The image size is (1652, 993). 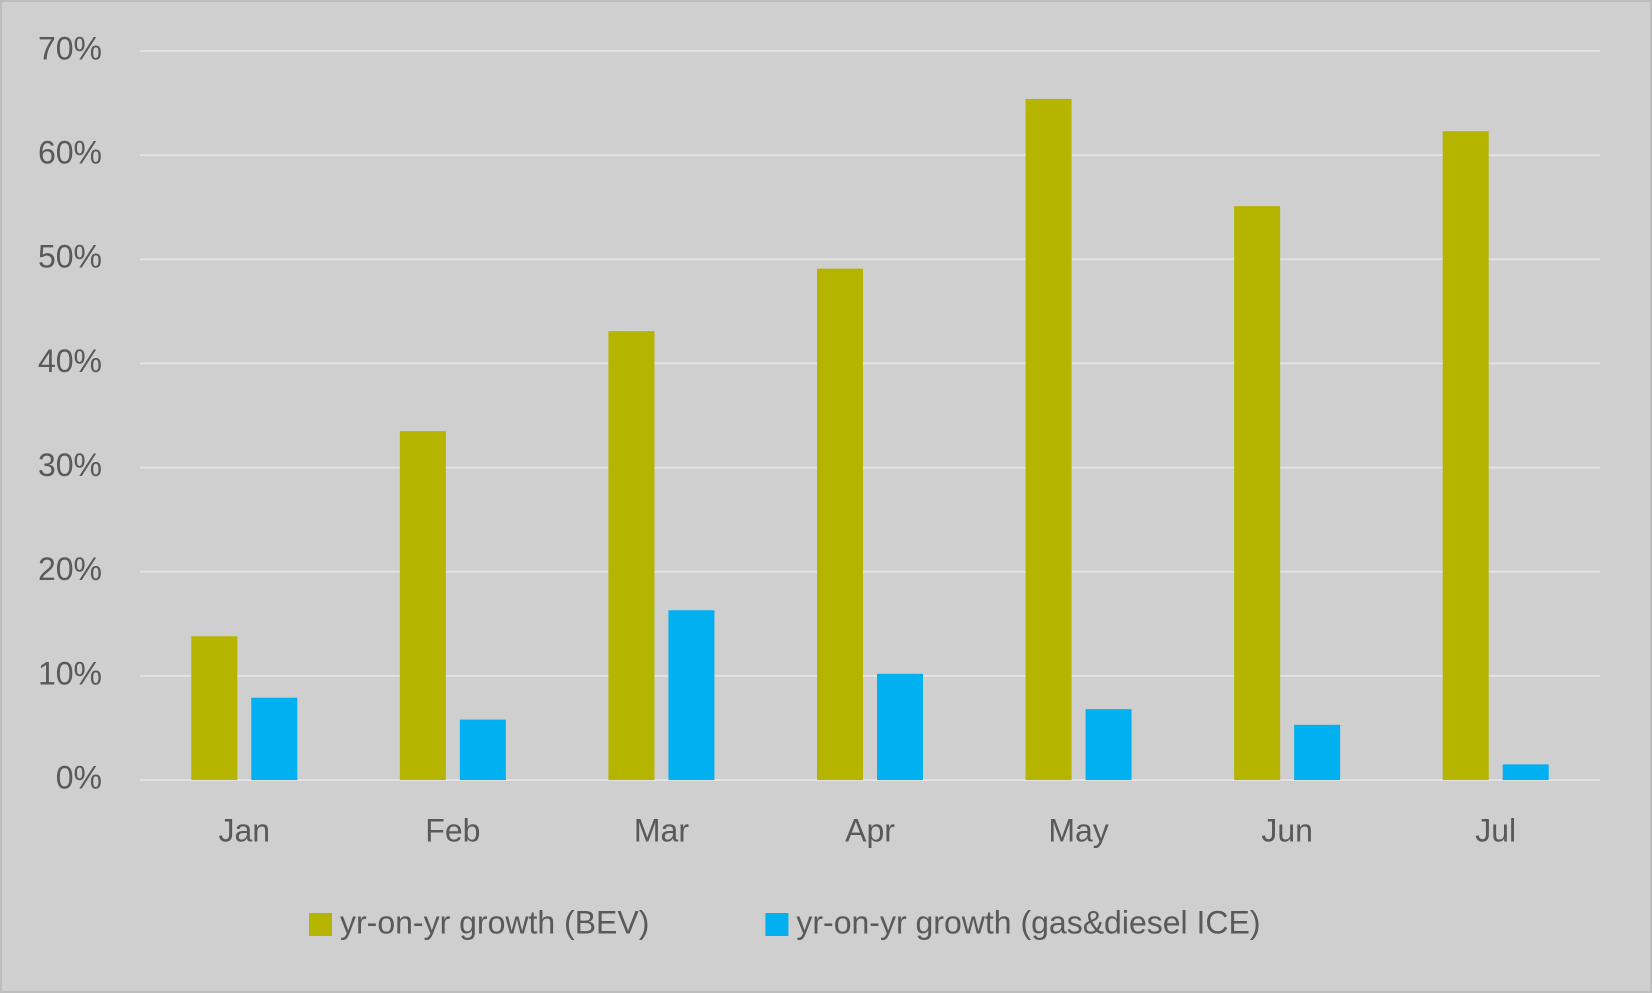 I want to click on x-tick-label: Feb, so click(x=452, y=830).